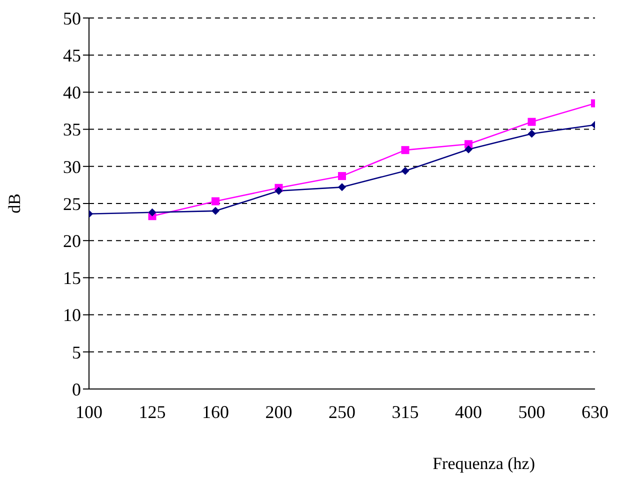 The image size is (618, 480). I want to click on x-tick-label: 250, so click(342, 412).